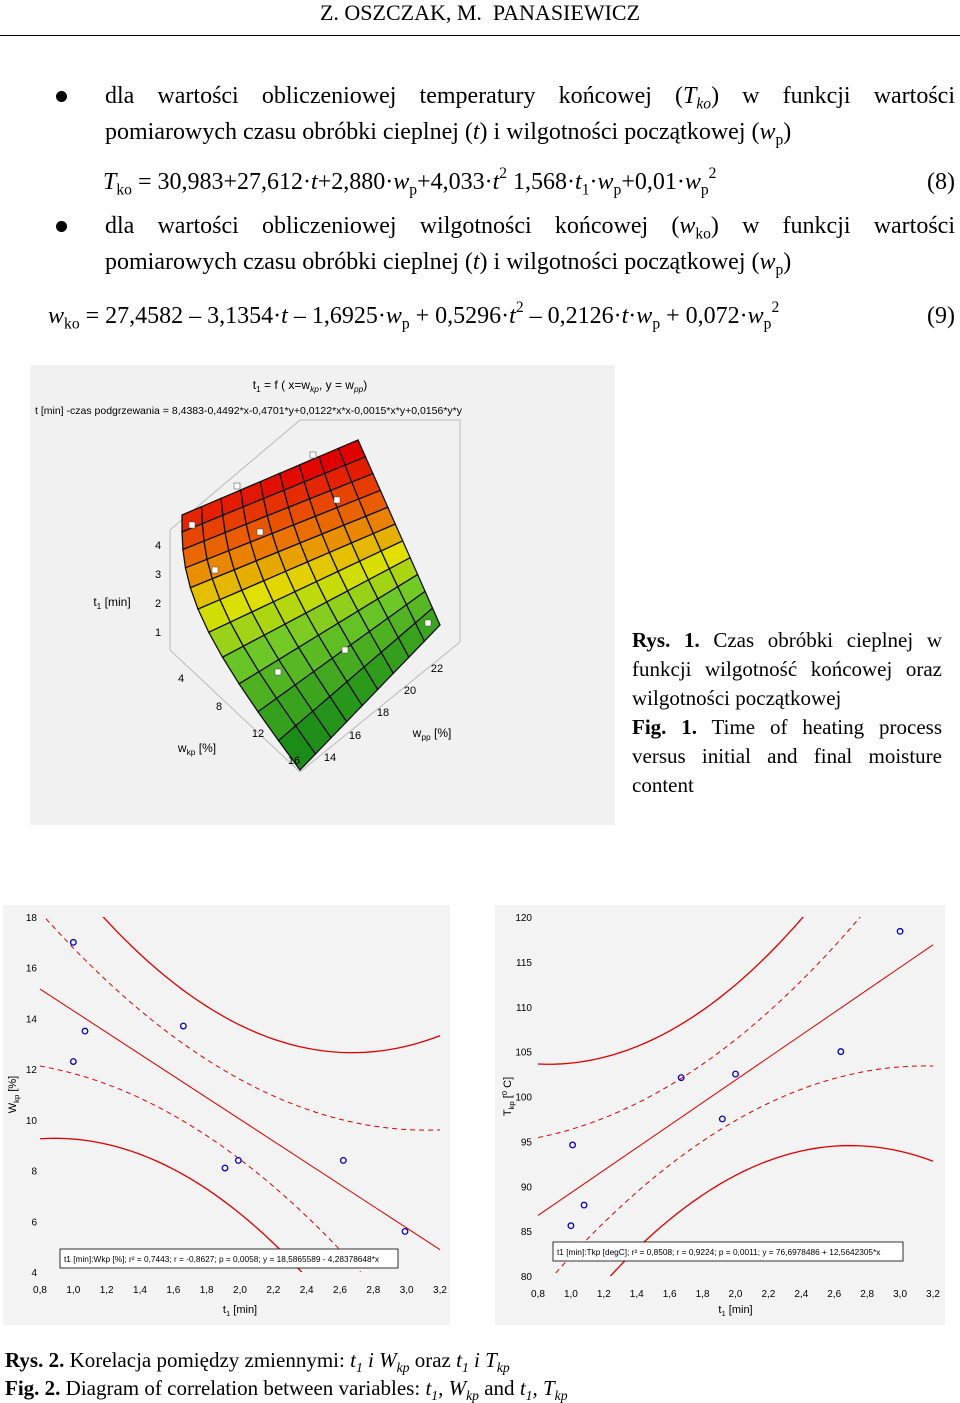  I want to click on text-part: i W, so click(379, 1360).